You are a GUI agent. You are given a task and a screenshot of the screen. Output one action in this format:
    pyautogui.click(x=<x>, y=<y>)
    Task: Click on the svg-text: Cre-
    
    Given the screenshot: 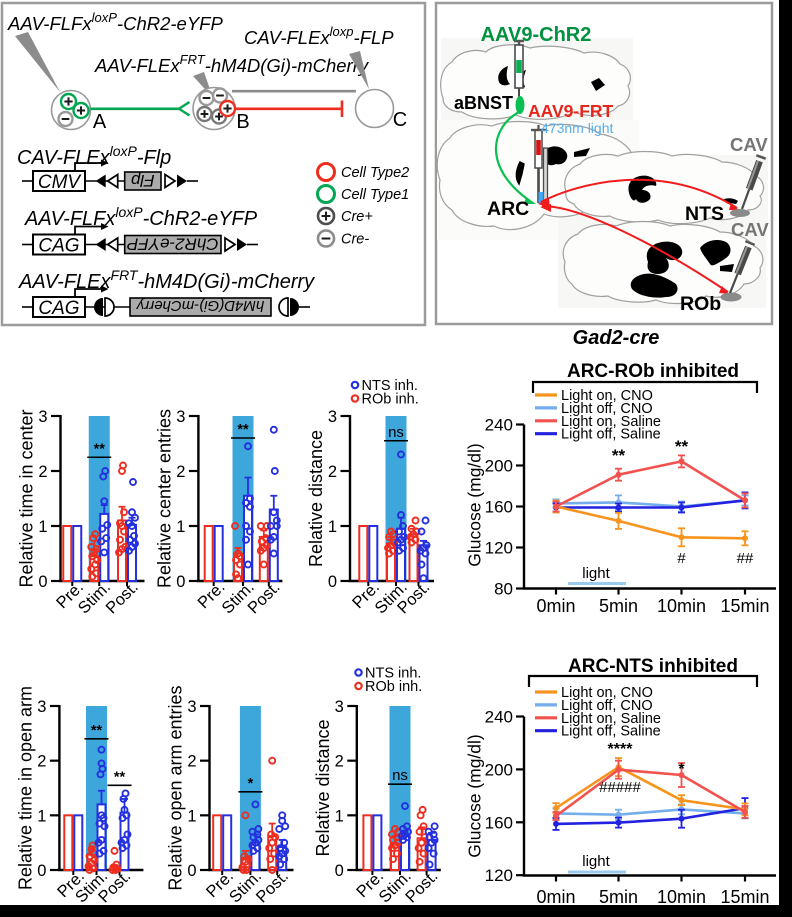 What is the action you would take?
    pyautogui.click(x=355, y=240)
    